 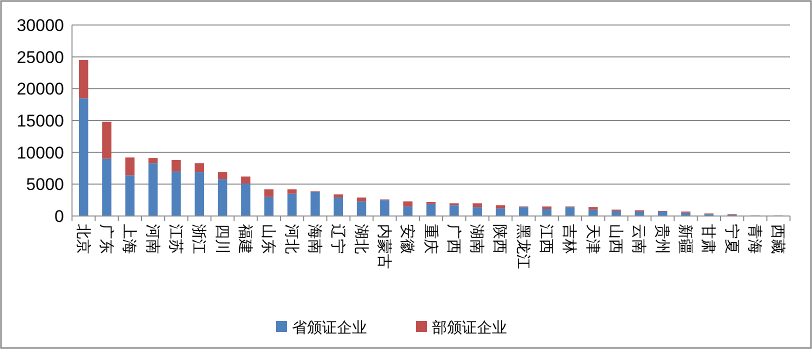 I want to click on x-tick-label: 西藏, so click(x=777, y=239).